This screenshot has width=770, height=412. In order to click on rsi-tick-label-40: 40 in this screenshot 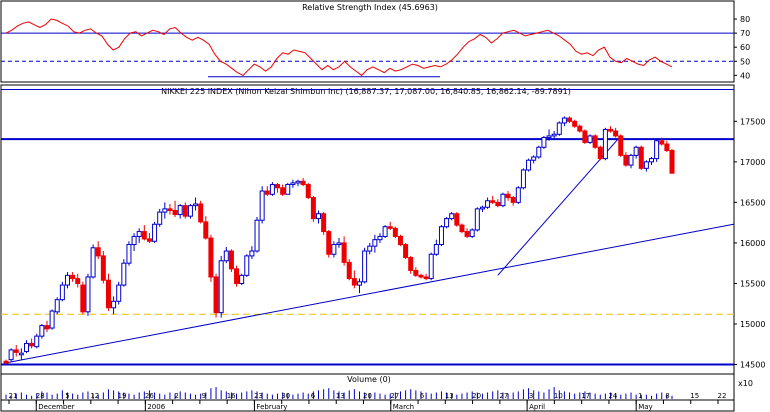, I will do `click(745, 75)`.